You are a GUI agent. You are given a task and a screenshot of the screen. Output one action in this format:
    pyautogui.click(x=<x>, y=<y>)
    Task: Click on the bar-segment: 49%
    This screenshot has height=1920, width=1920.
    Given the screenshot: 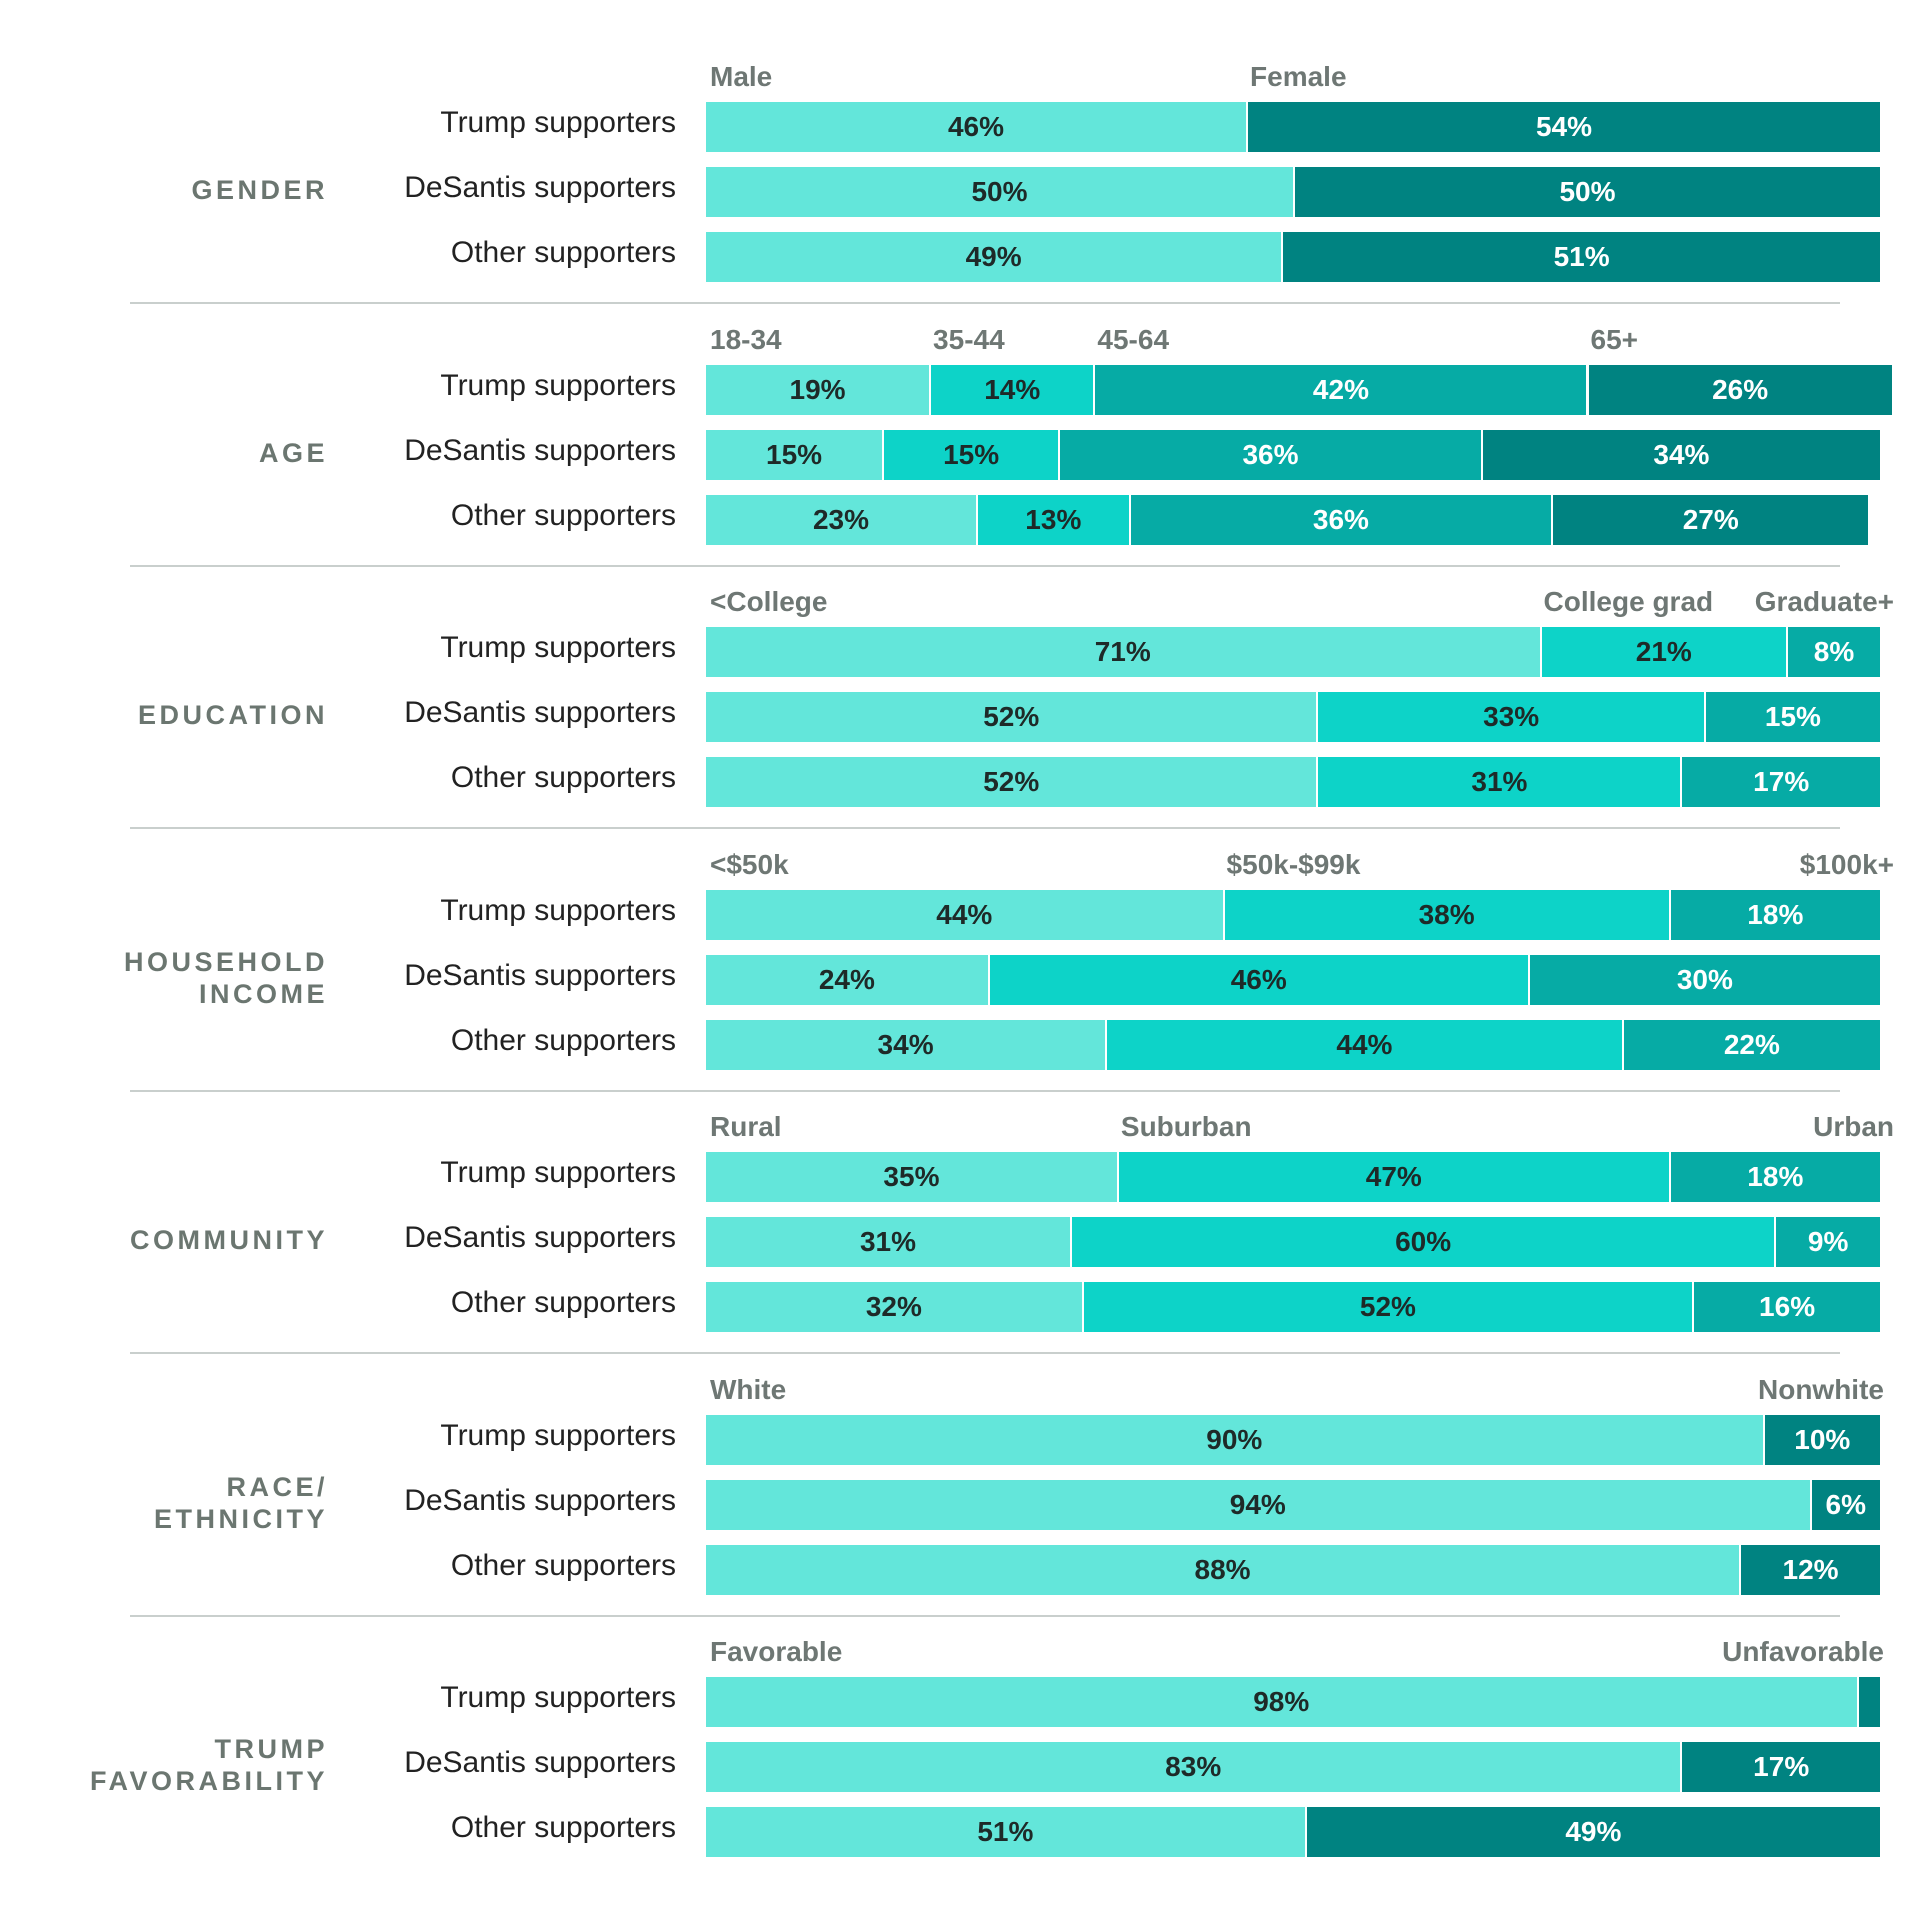 What is the action you would take?
    pyautogui.click(x=1592, y=1832)
    